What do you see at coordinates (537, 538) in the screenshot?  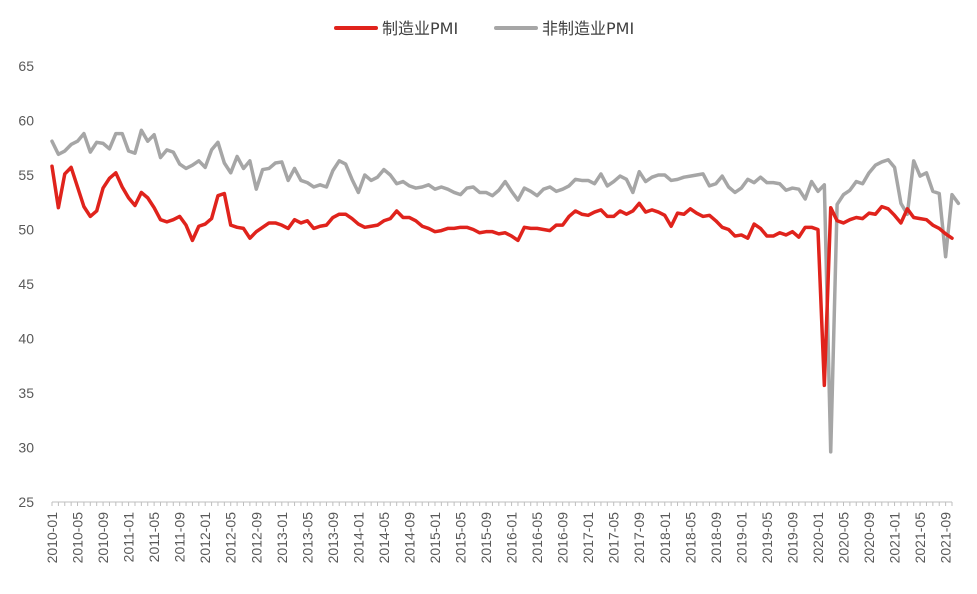 I see `x-tick-label: 2016-05` at bounding box center [537, 538].